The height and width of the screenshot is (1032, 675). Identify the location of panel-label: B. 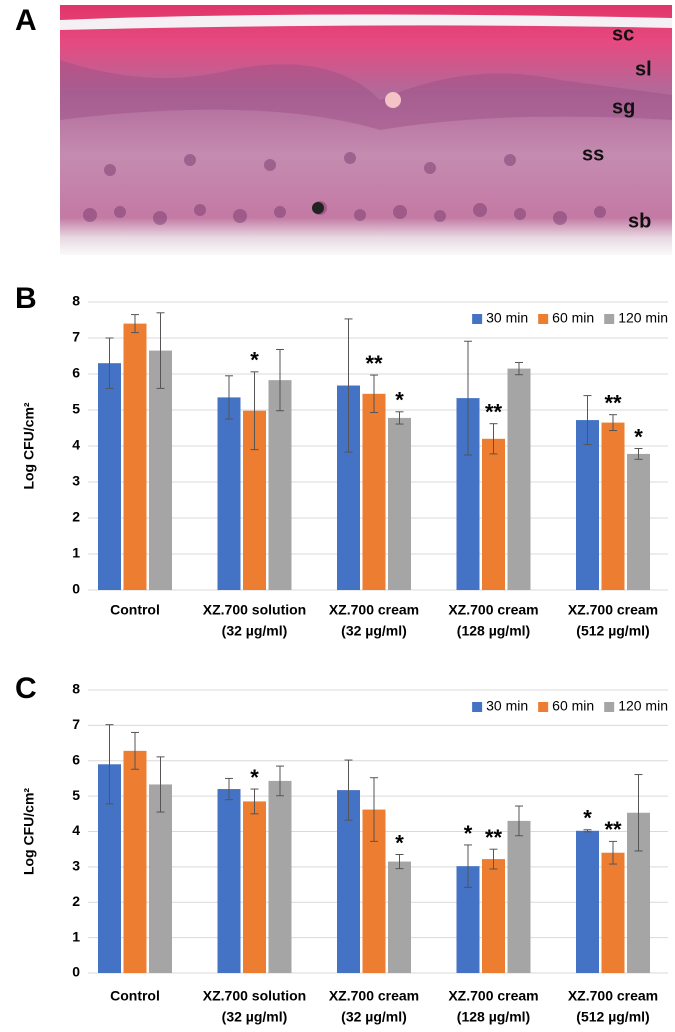
(26, 298).